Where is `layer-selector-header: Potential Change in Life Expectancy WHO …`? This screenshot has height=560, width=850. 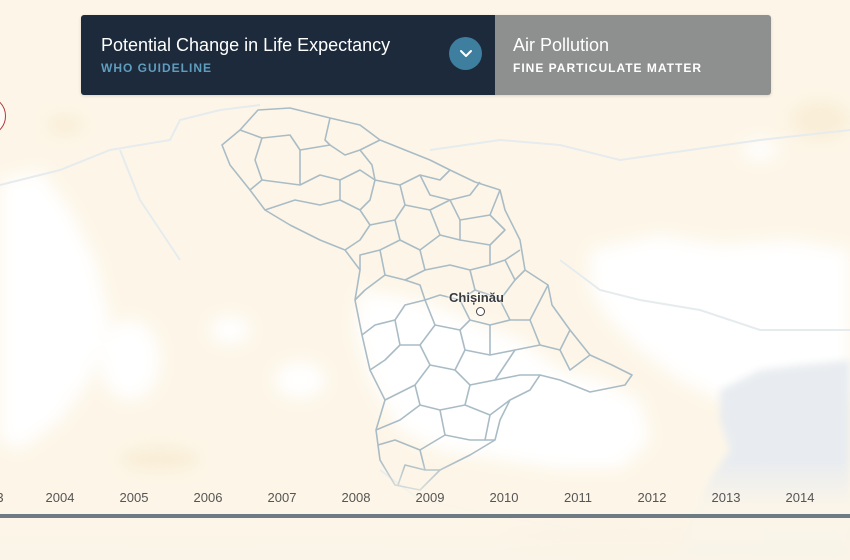 layer-selector-header: Potential Change in Life Expectancy WHO … is located at coordinates (426, 55).